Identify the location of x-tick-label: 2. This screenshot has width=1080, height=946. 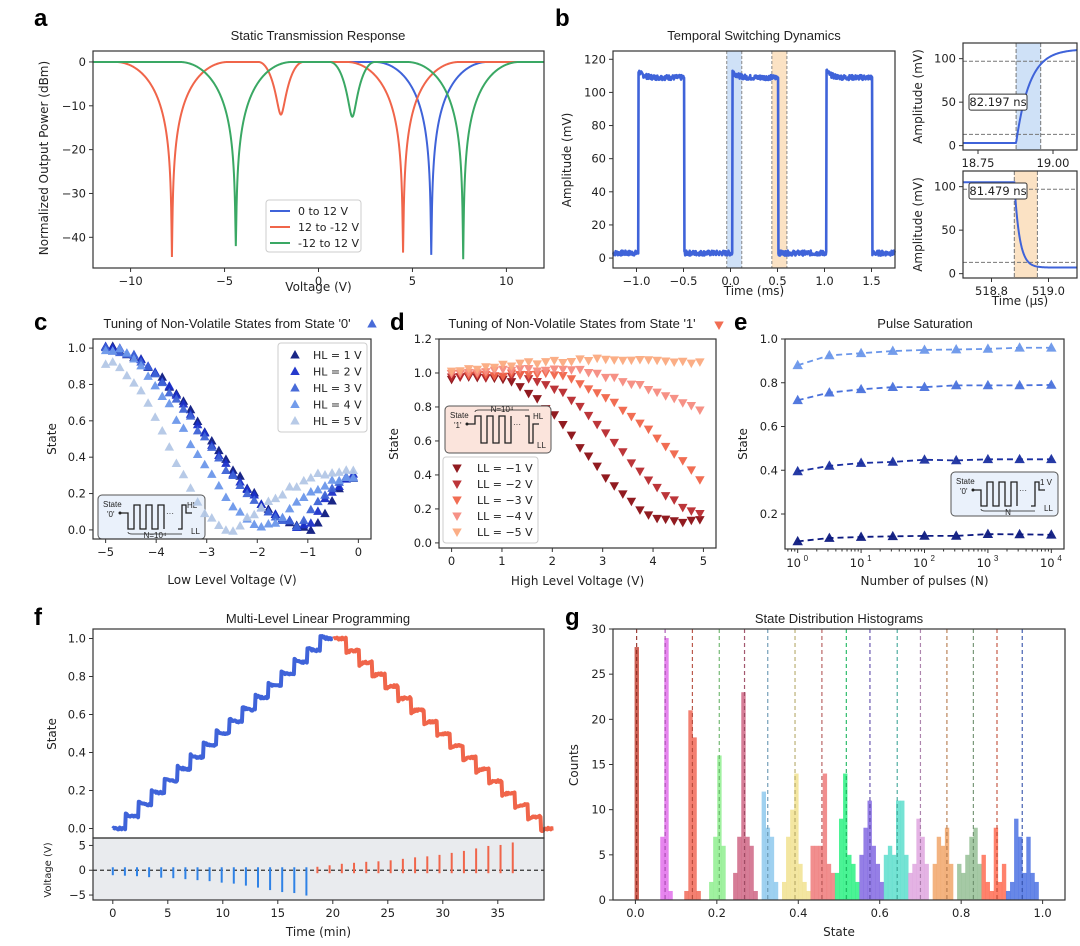
(552, 561).